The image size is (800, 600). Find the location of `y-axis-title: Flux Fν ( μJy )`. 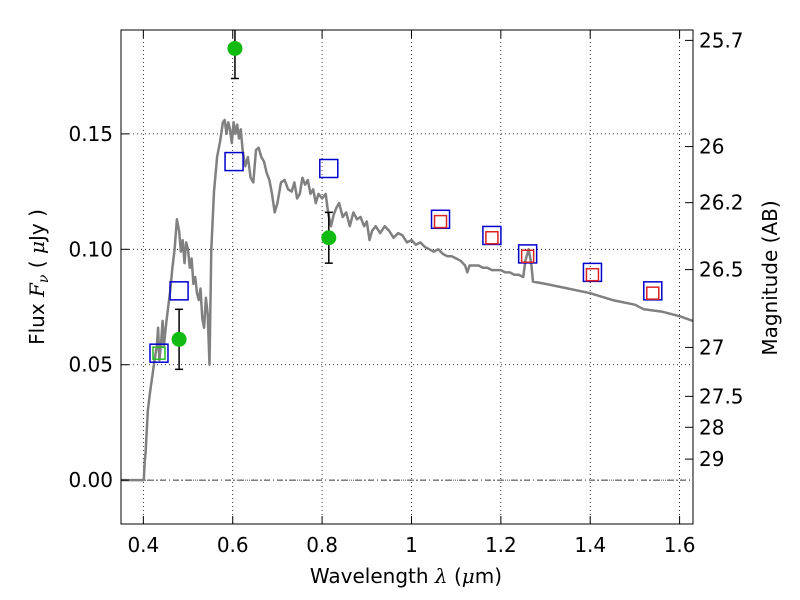

y-axis-title: Flux Fν ( μJy ) is located at coordinates (38, 277).